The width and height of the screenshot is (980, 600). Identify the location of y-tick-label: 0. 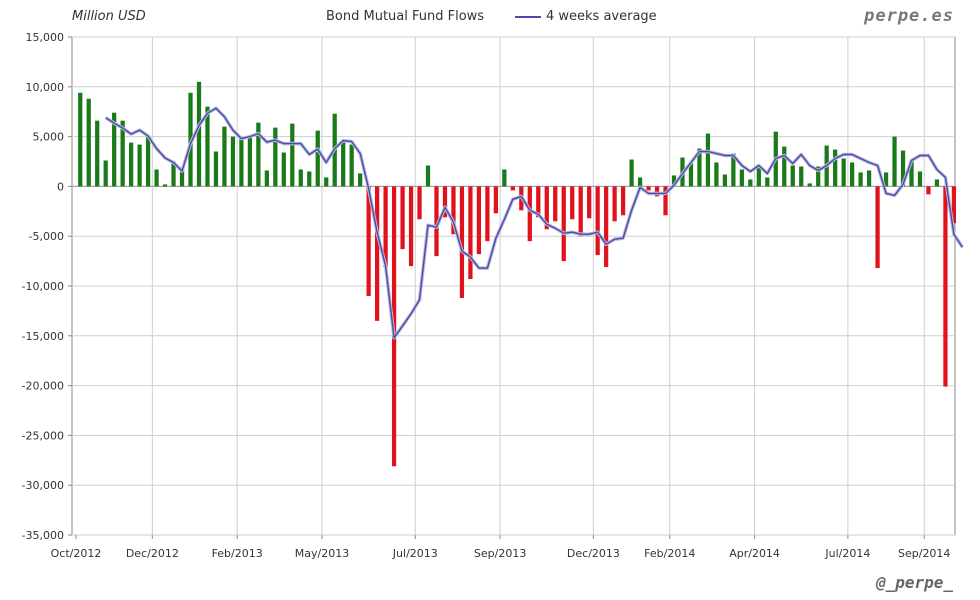
(60, 186).